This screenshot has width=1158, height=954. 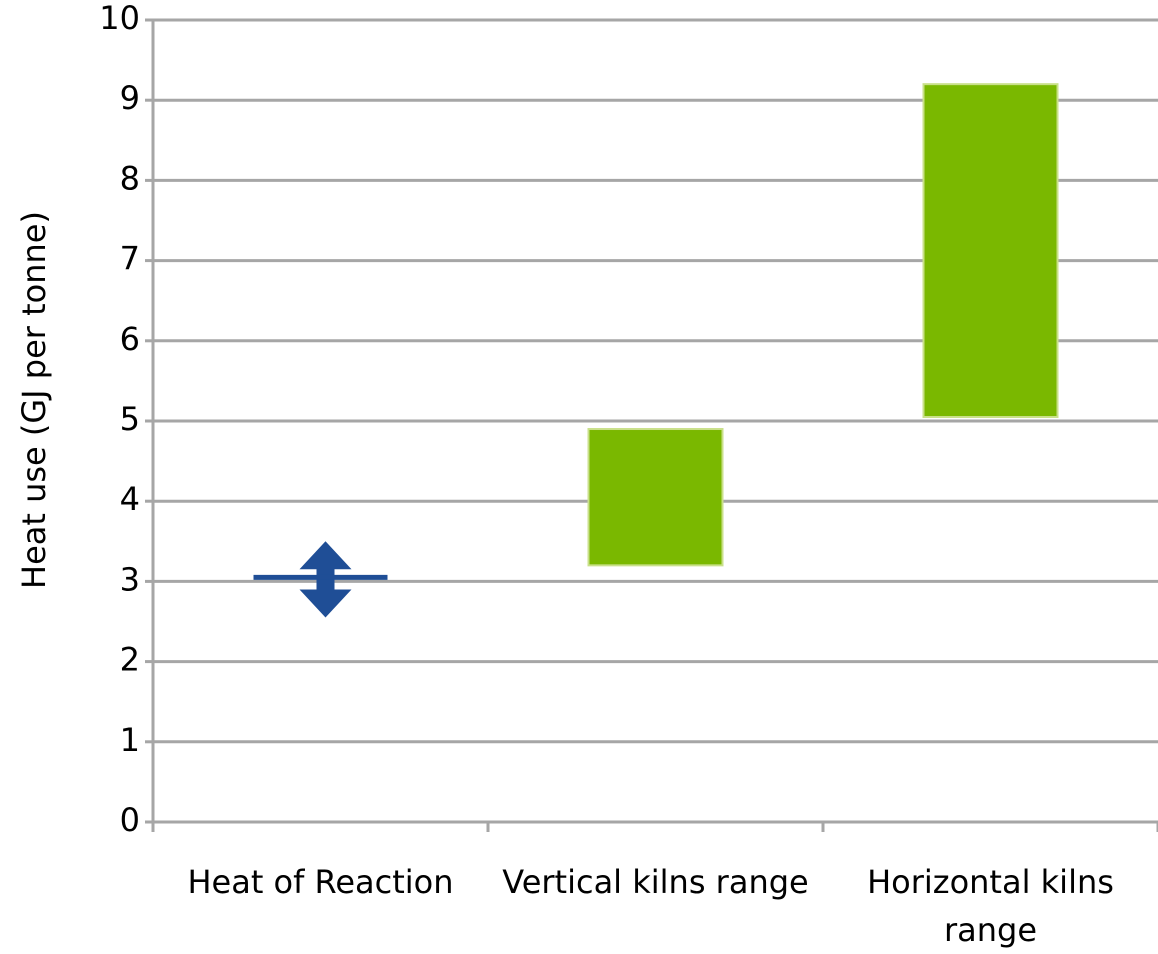 I want to click on y-tick-label: 6, so click(x=130, y=339).